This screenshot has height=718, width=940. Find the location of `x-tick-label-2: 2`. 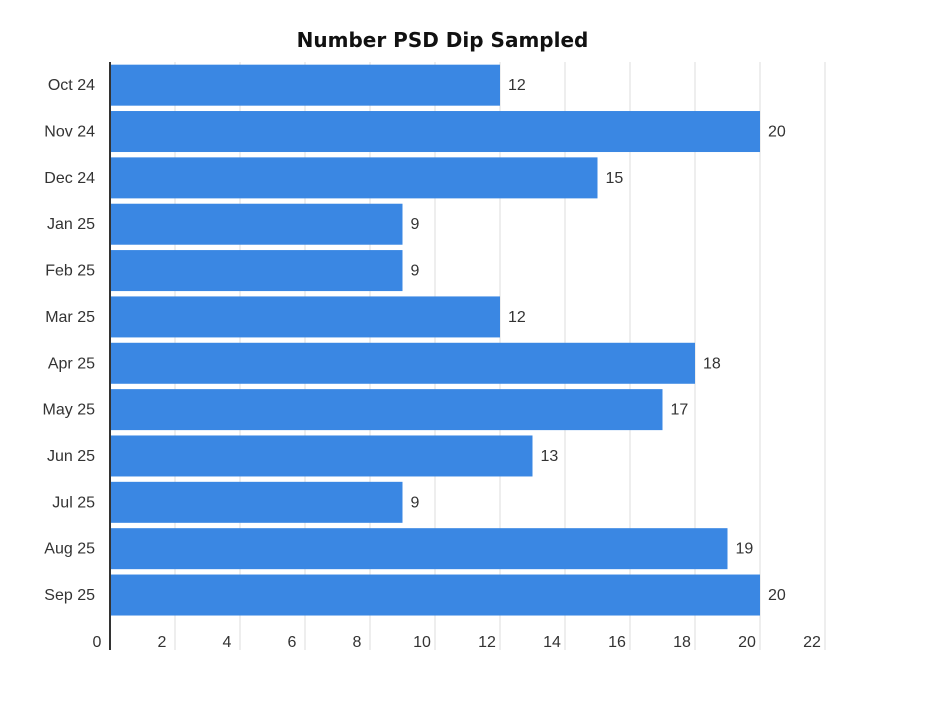

x-tick-label-2: 2 is located at coordinates (162, 642).